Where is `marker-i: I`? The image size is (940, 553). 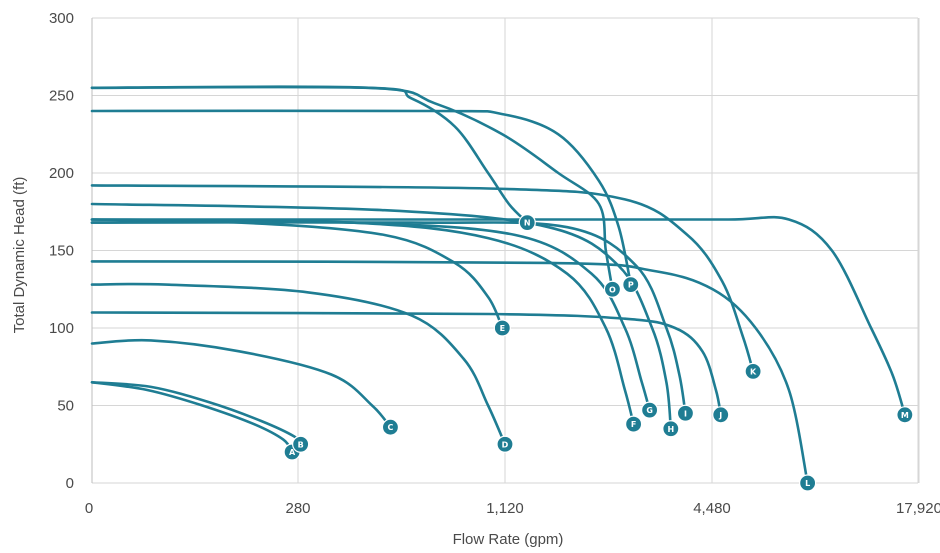 marker-i: I is located at coordinates (685, 413).